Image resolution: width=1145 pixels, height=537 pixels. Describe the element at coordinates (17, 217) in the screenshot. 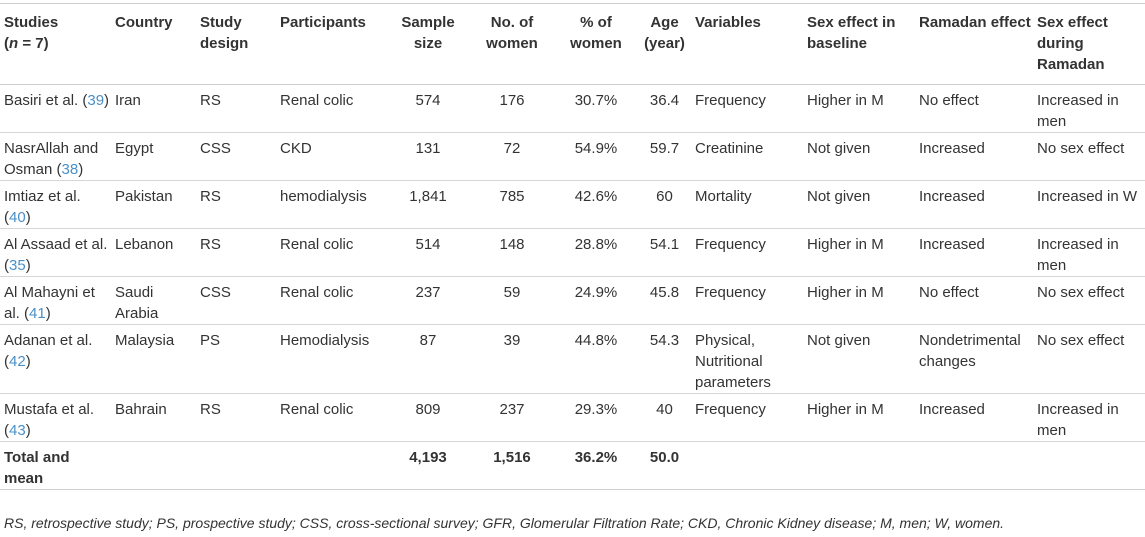

I see `reference-link: 40` at that location.